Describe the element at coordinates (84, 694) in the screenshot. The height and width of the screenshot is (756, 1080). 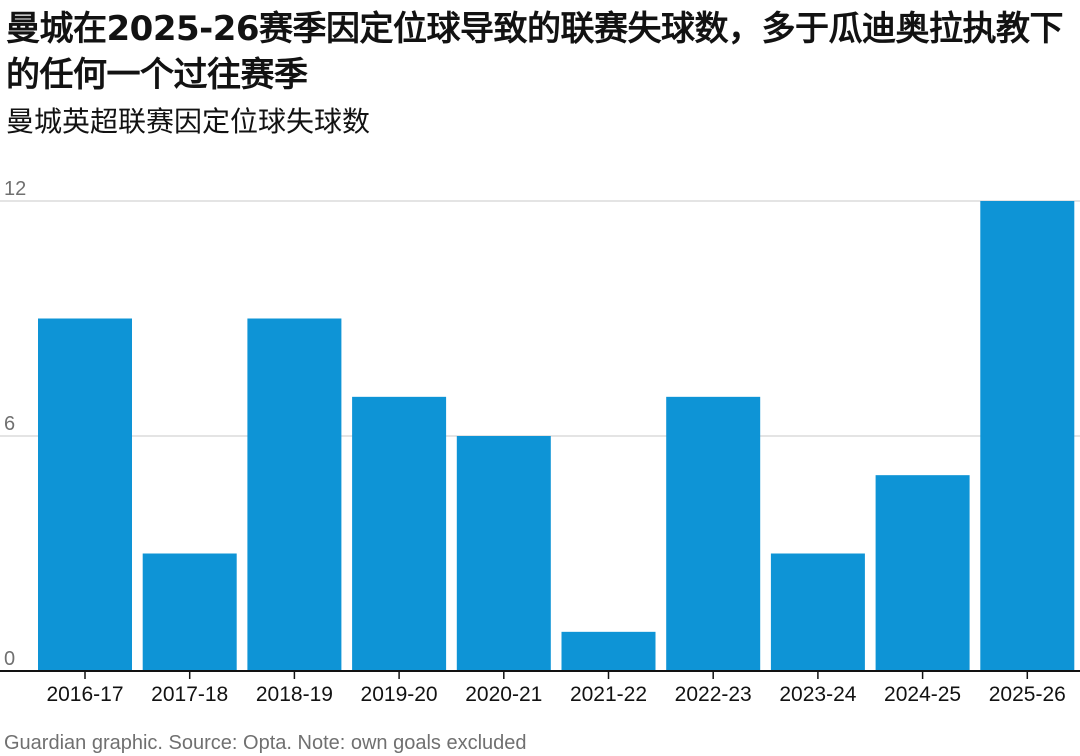
I see `x-tick-label: 2016-17` at that location.